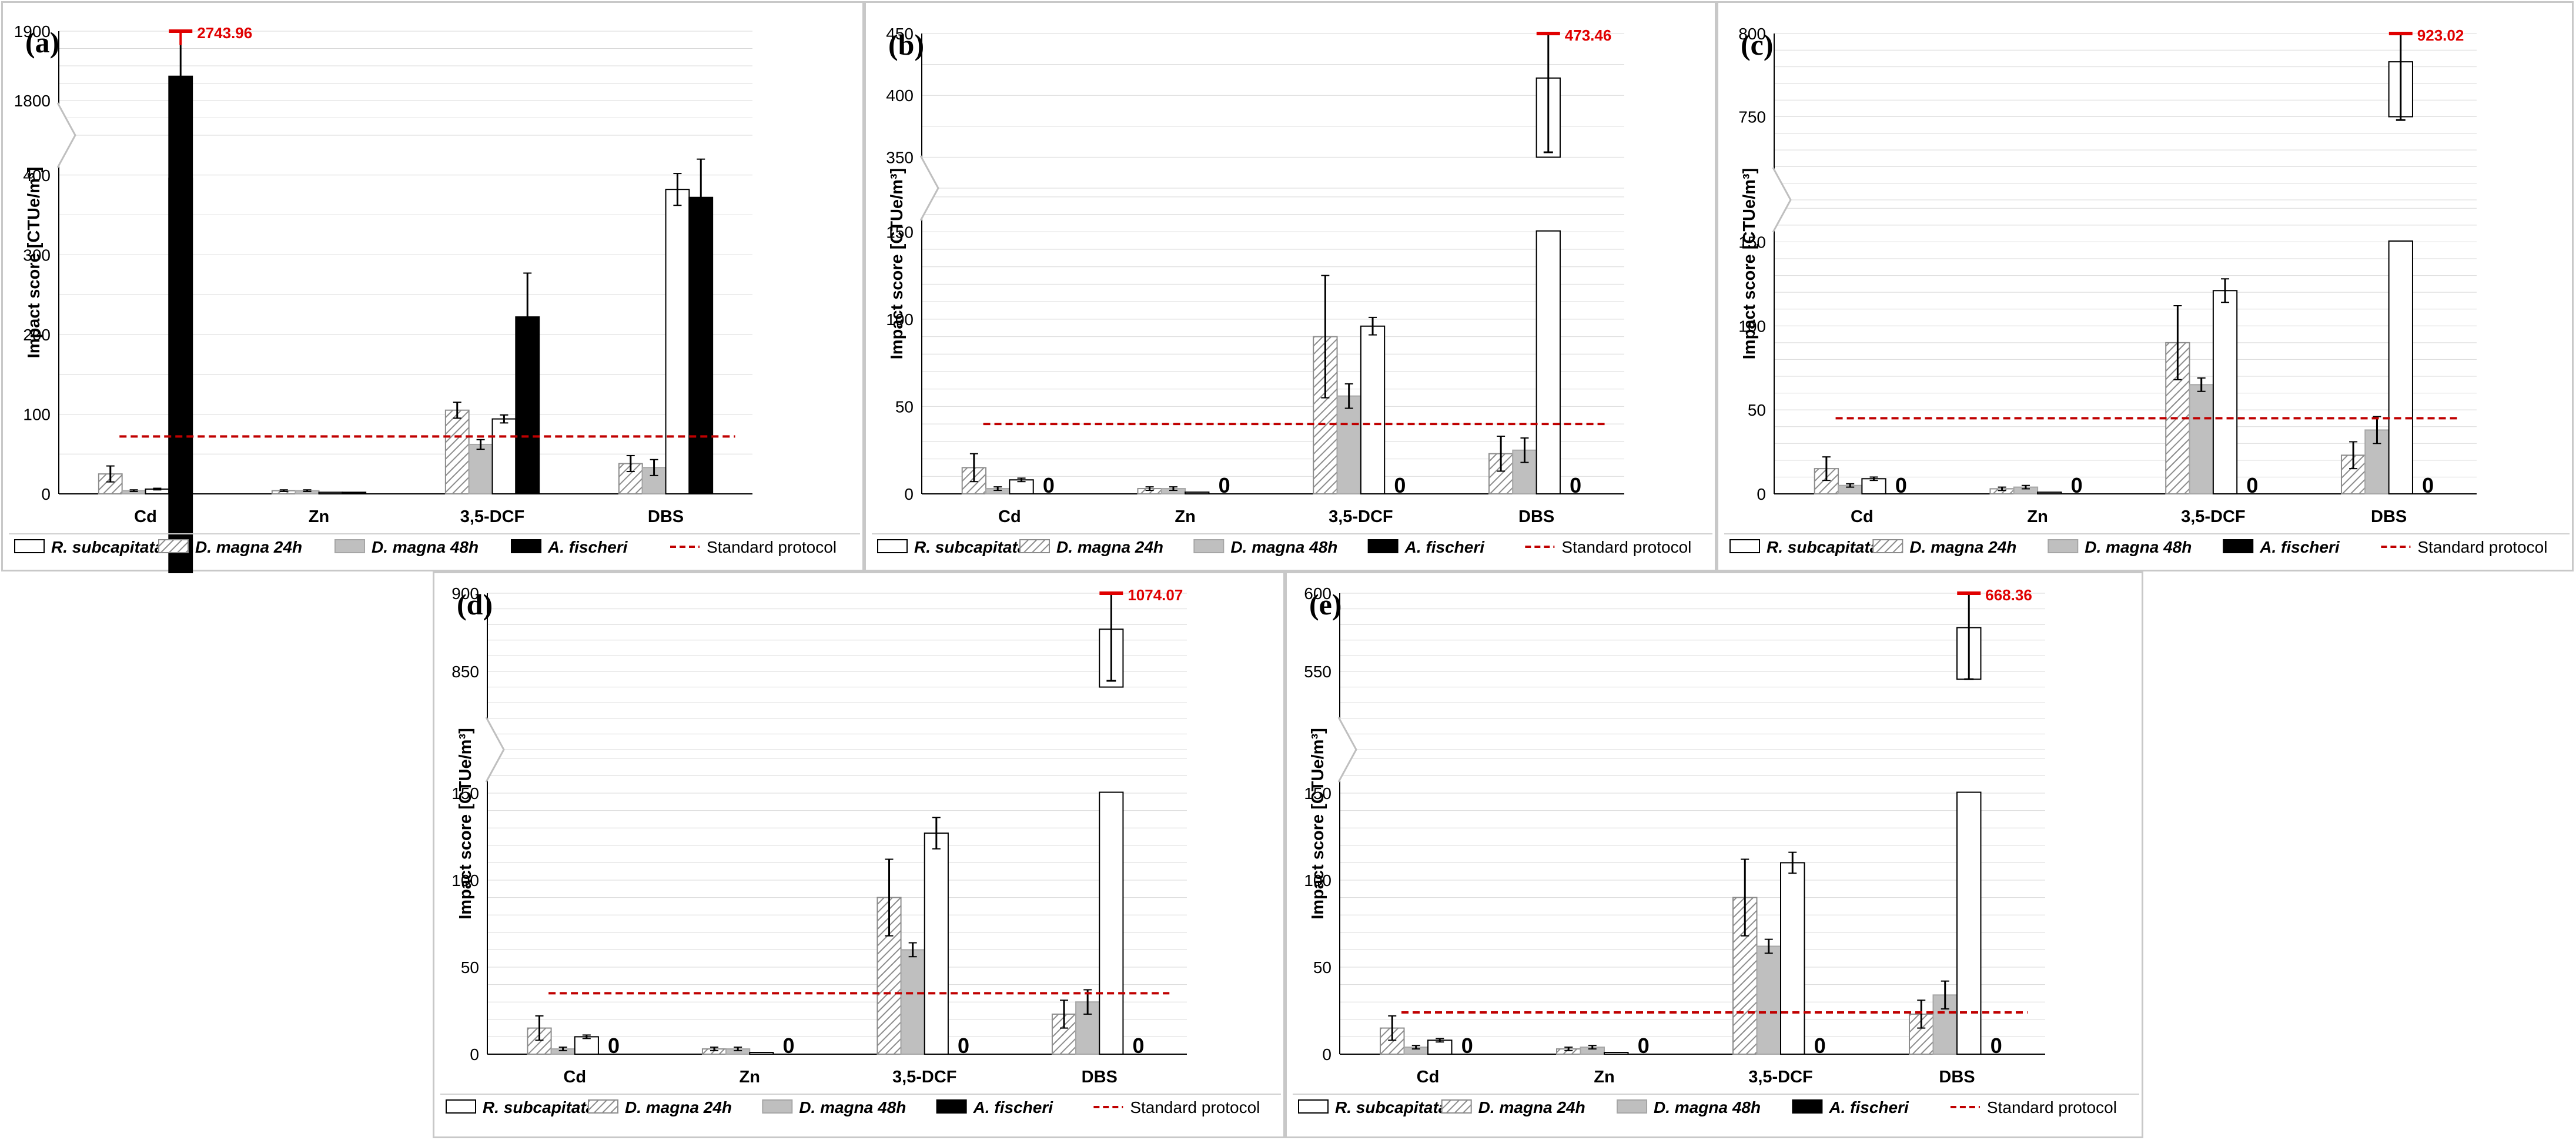  What do you see at coordinates (492, 516) in the screenshot?
I see `x-category-label: 3,5-DCF` at bounding box center [492, 516].